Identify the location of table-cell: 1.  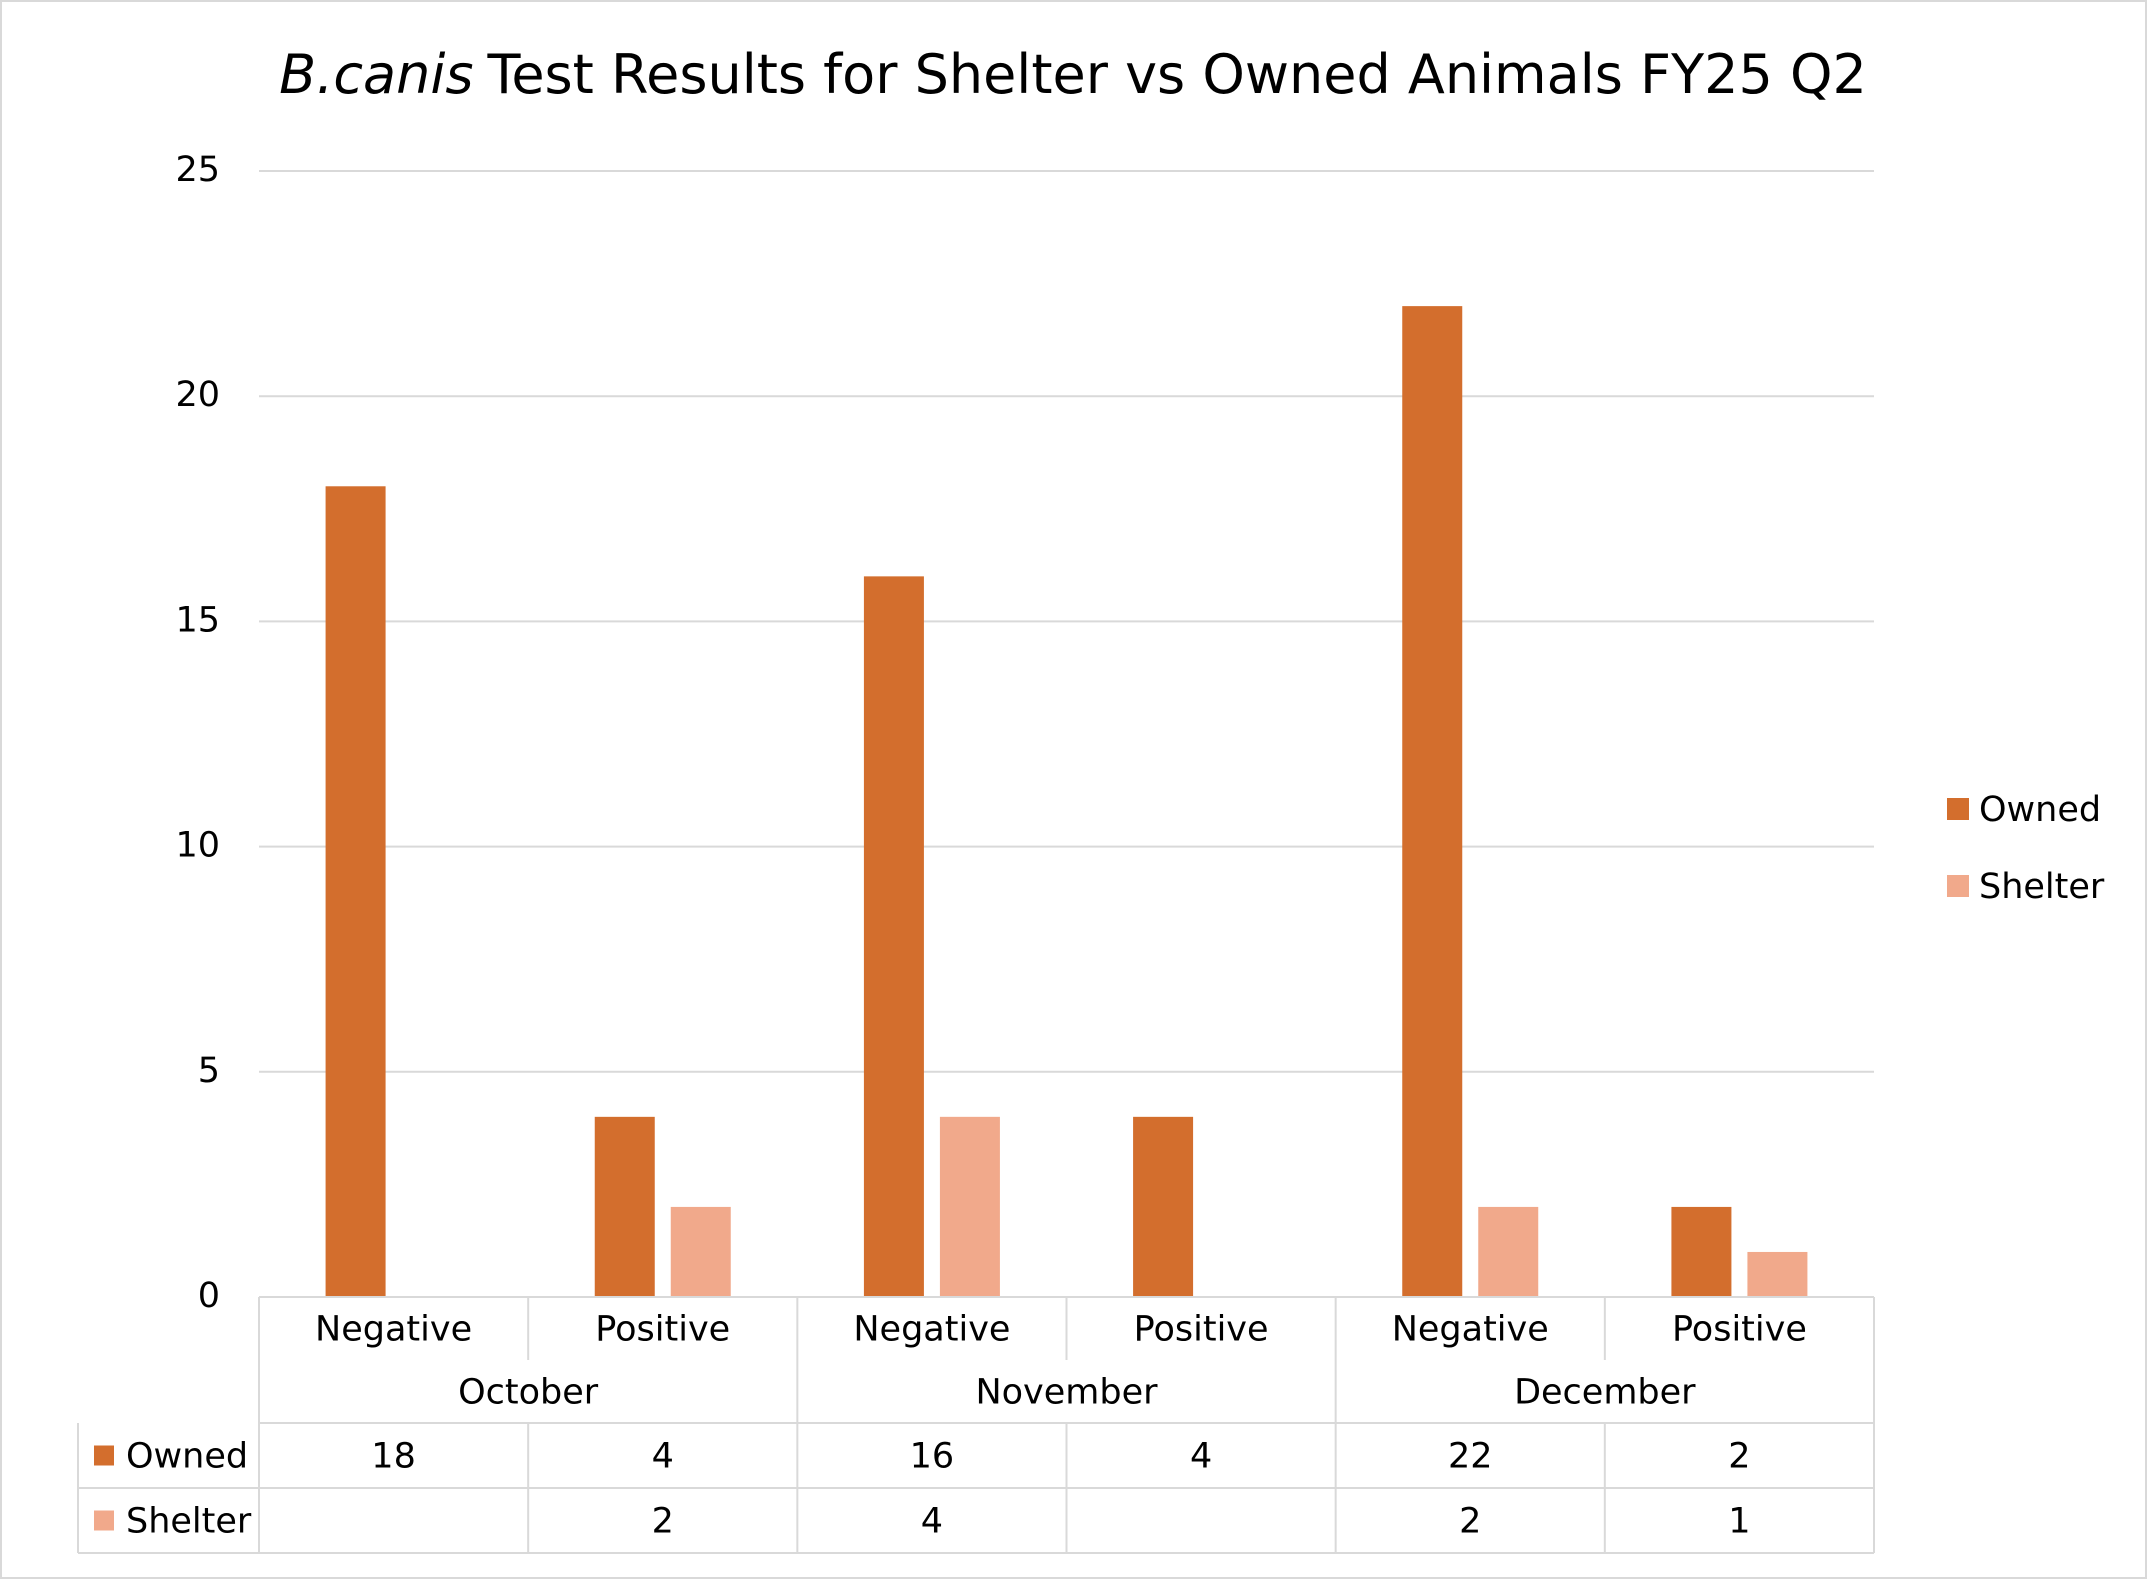
(1739, 1522).